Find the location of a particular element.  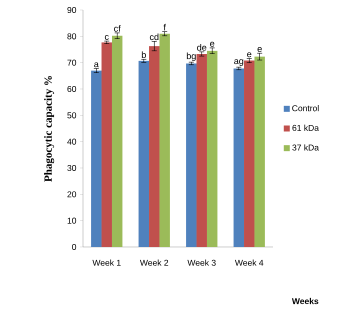

x-tick-label: Week 2 is located at coordinates (154, 263).